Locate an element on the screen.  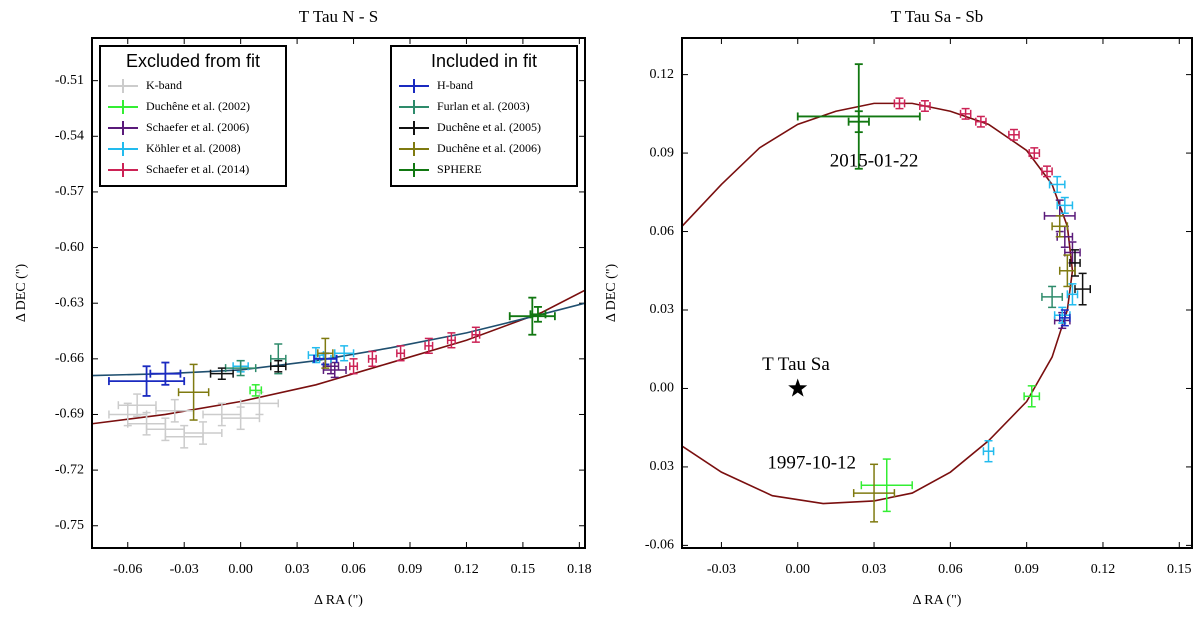
annotation: T Tau Sa is located at coordinates (796, 364).